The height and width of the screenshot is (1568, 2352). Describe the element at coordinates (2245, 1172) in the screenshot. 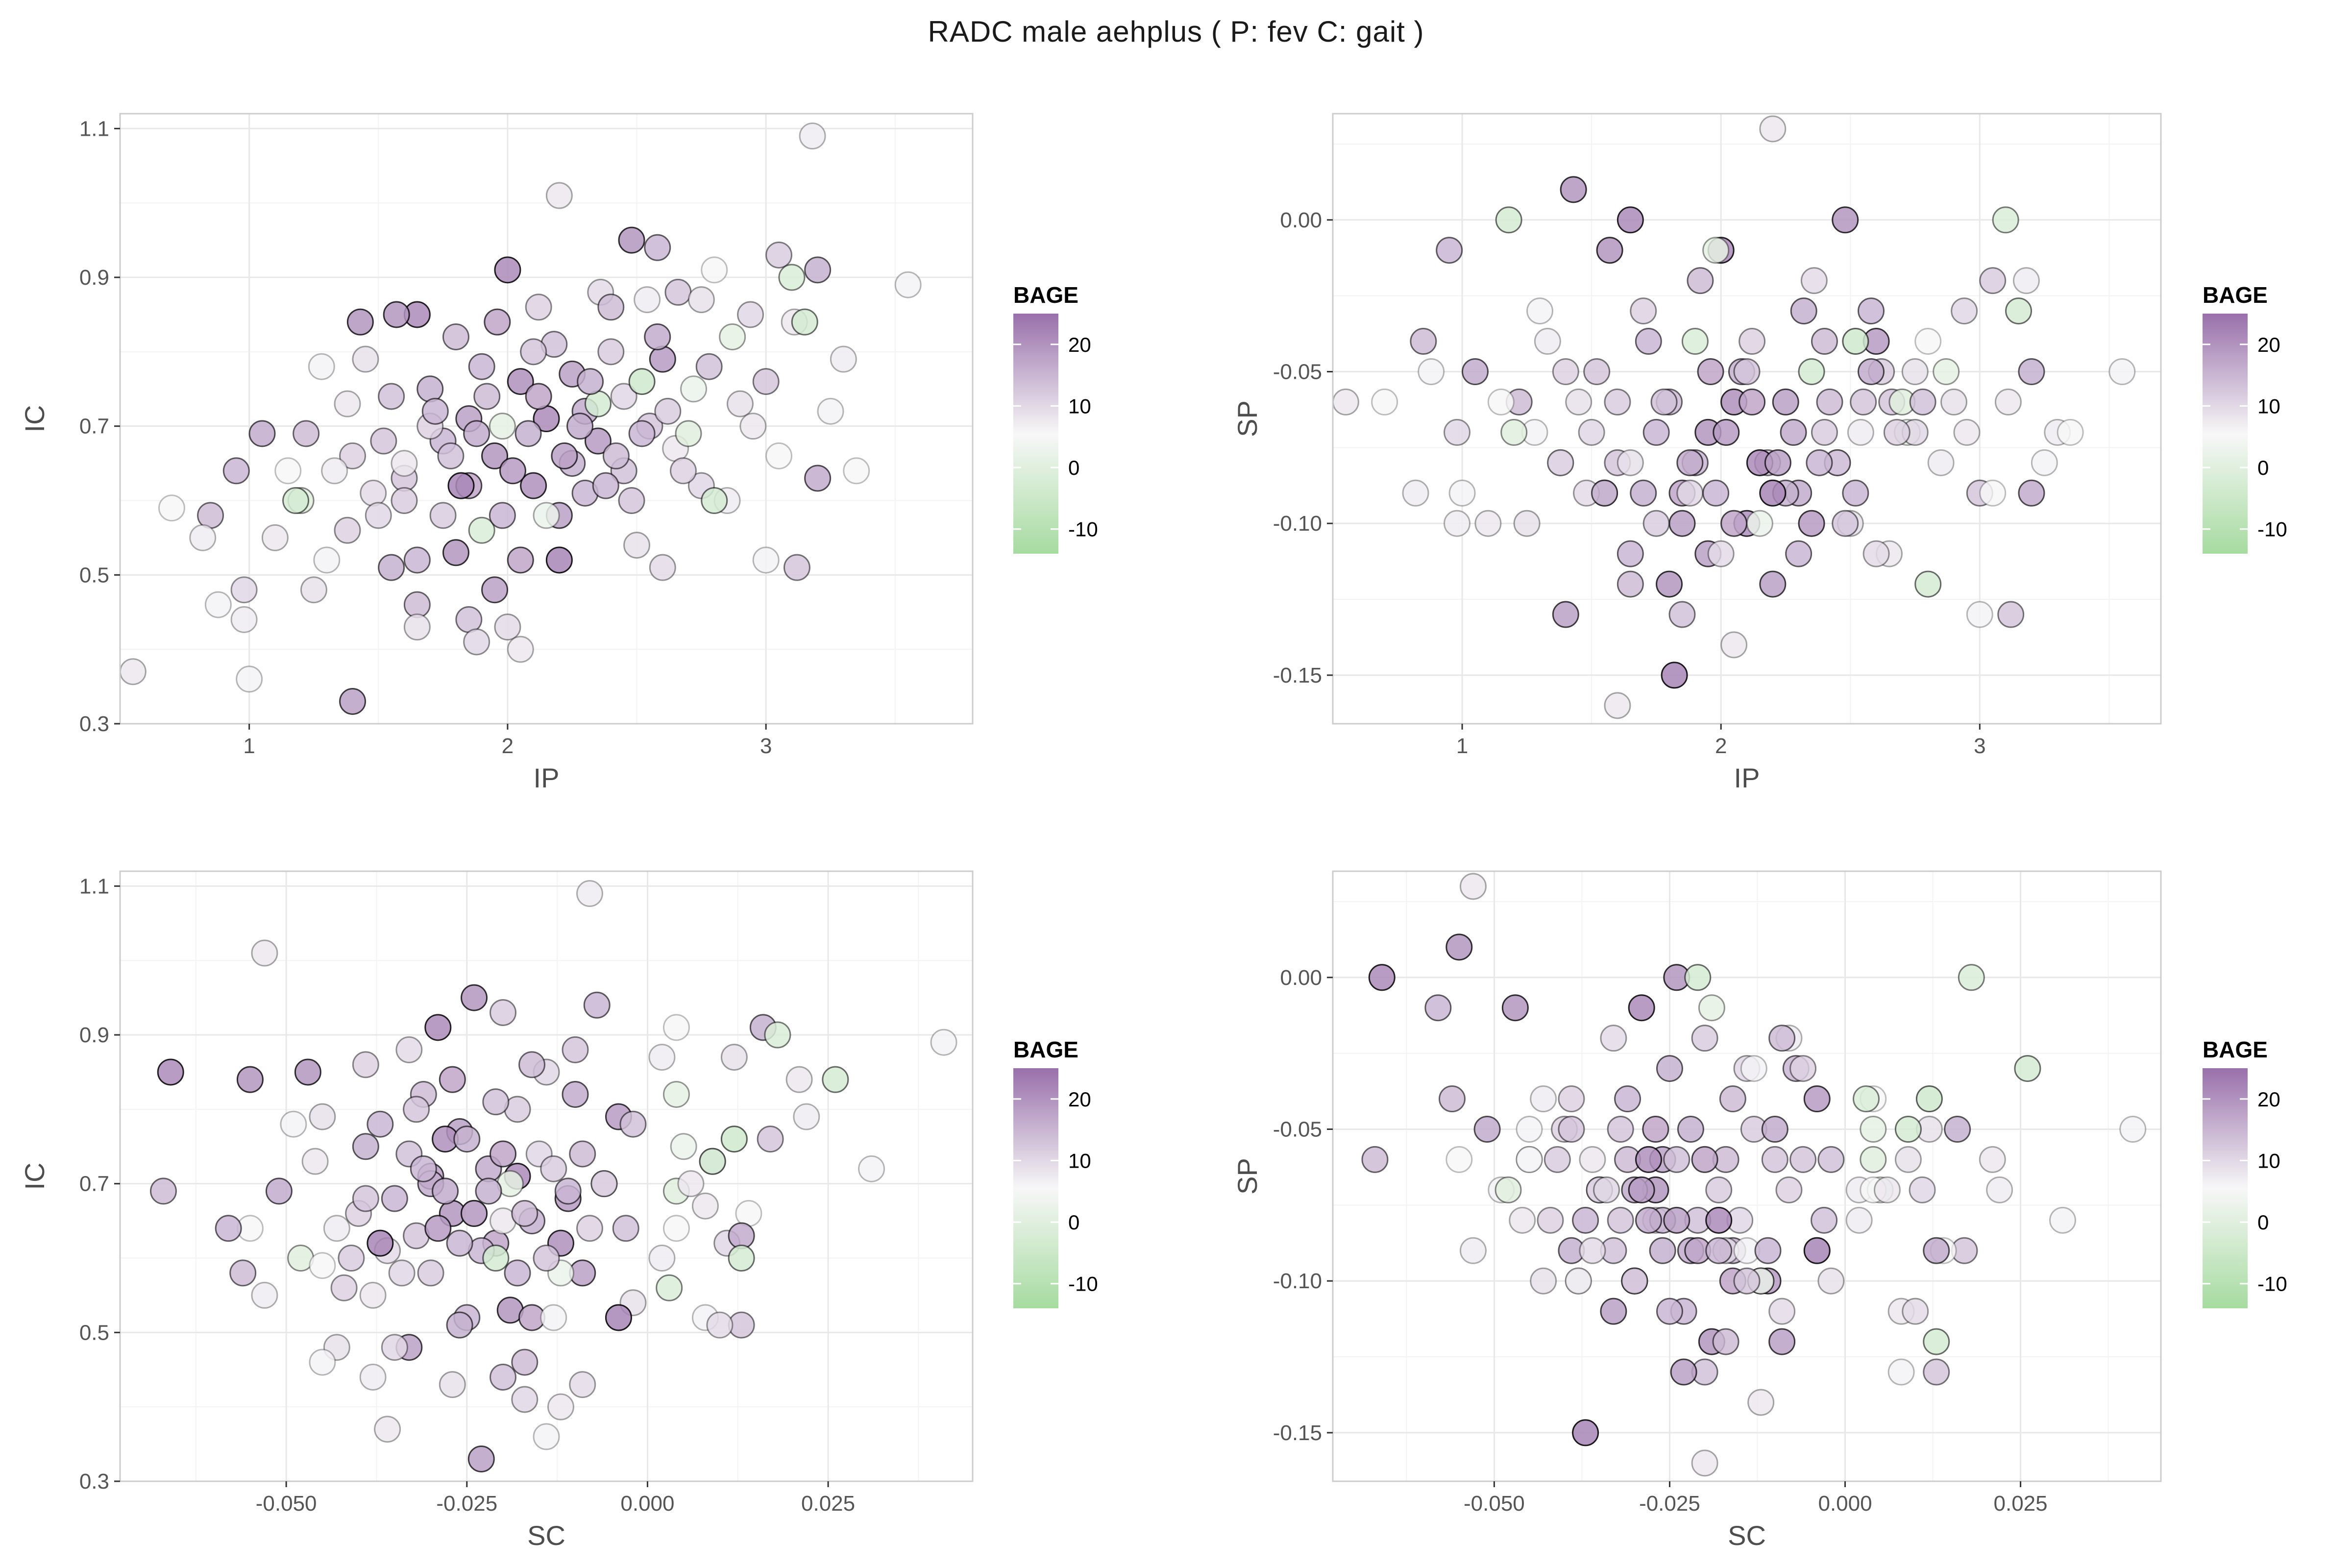

I see `legend-sc-sp: BAGE 20 10 0 -10` at that location.